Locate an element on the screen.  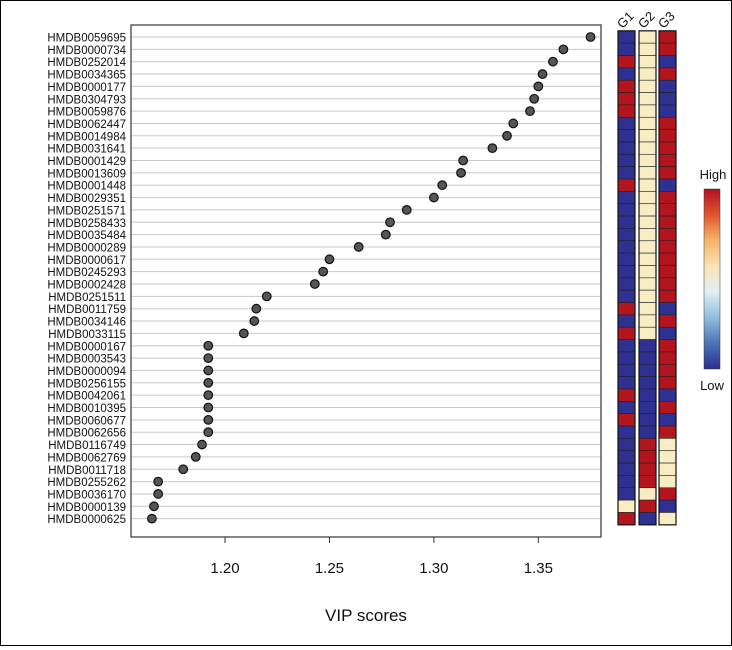
metabolite-label: HMDB0033115 is located at coordinates (87, 335).